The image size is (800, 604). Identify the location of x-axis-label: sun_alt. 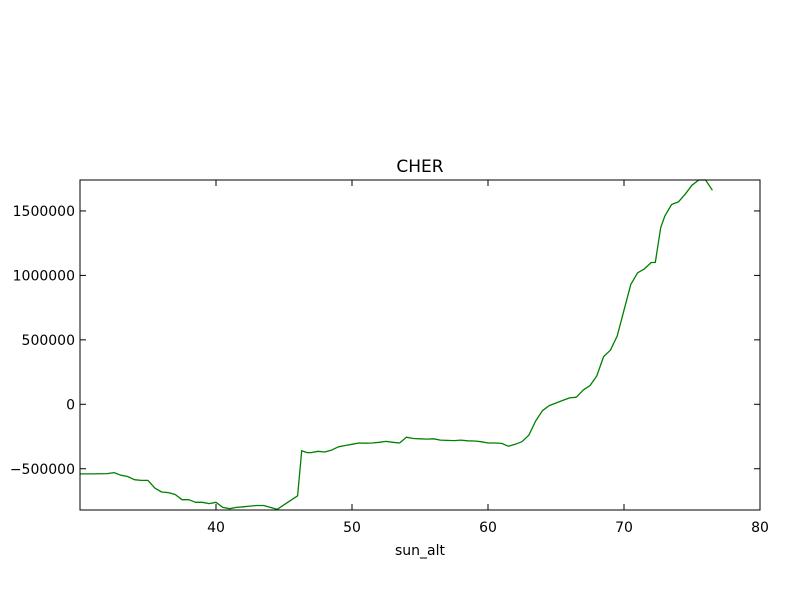
(420, 551).